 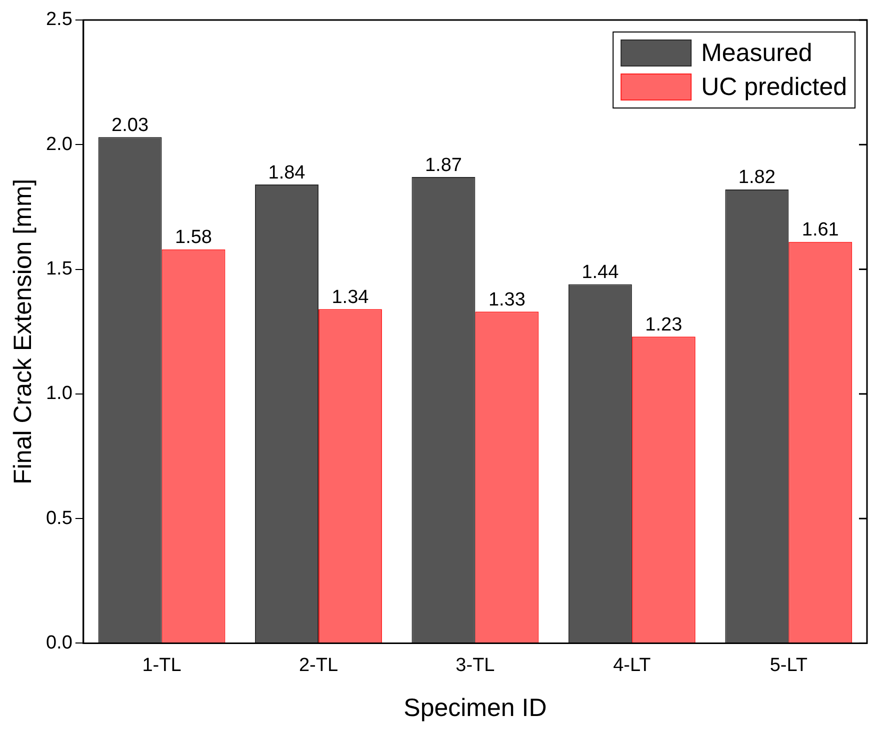 I want to click on y-tick-label: 2.0, so click(x=59, y=144).